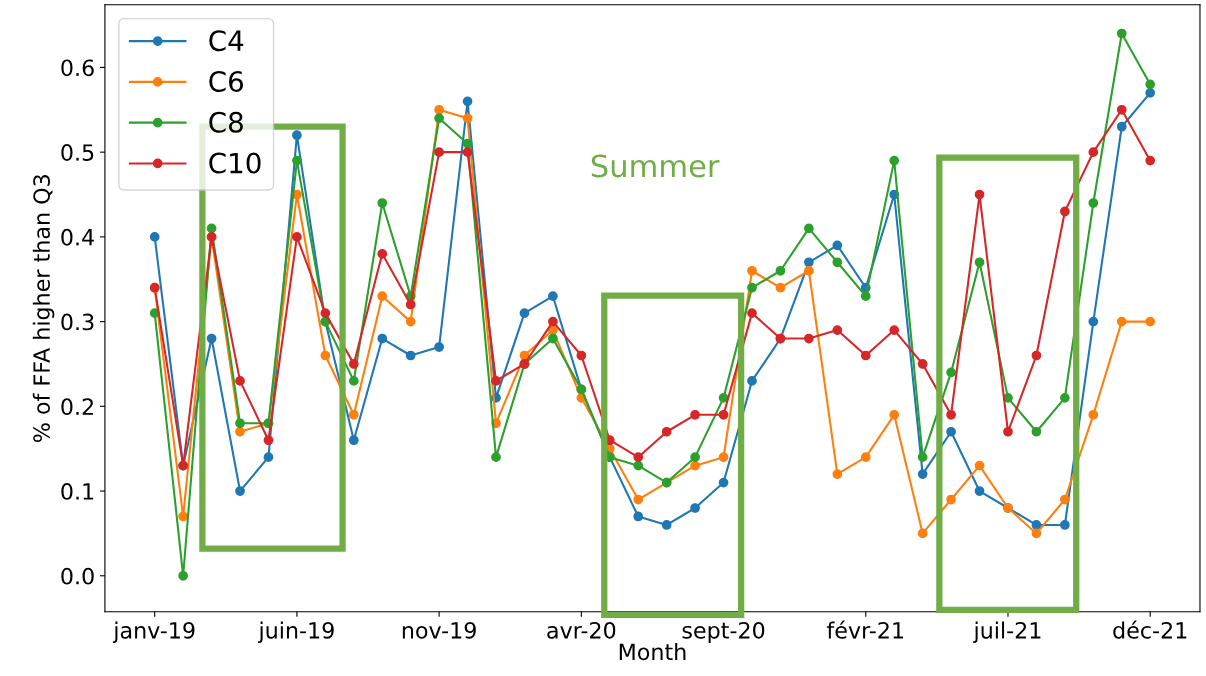 The width and height of the screenshot is (1206, 676). I want to click on x-tick-label: juin-19, so click(296, 632).